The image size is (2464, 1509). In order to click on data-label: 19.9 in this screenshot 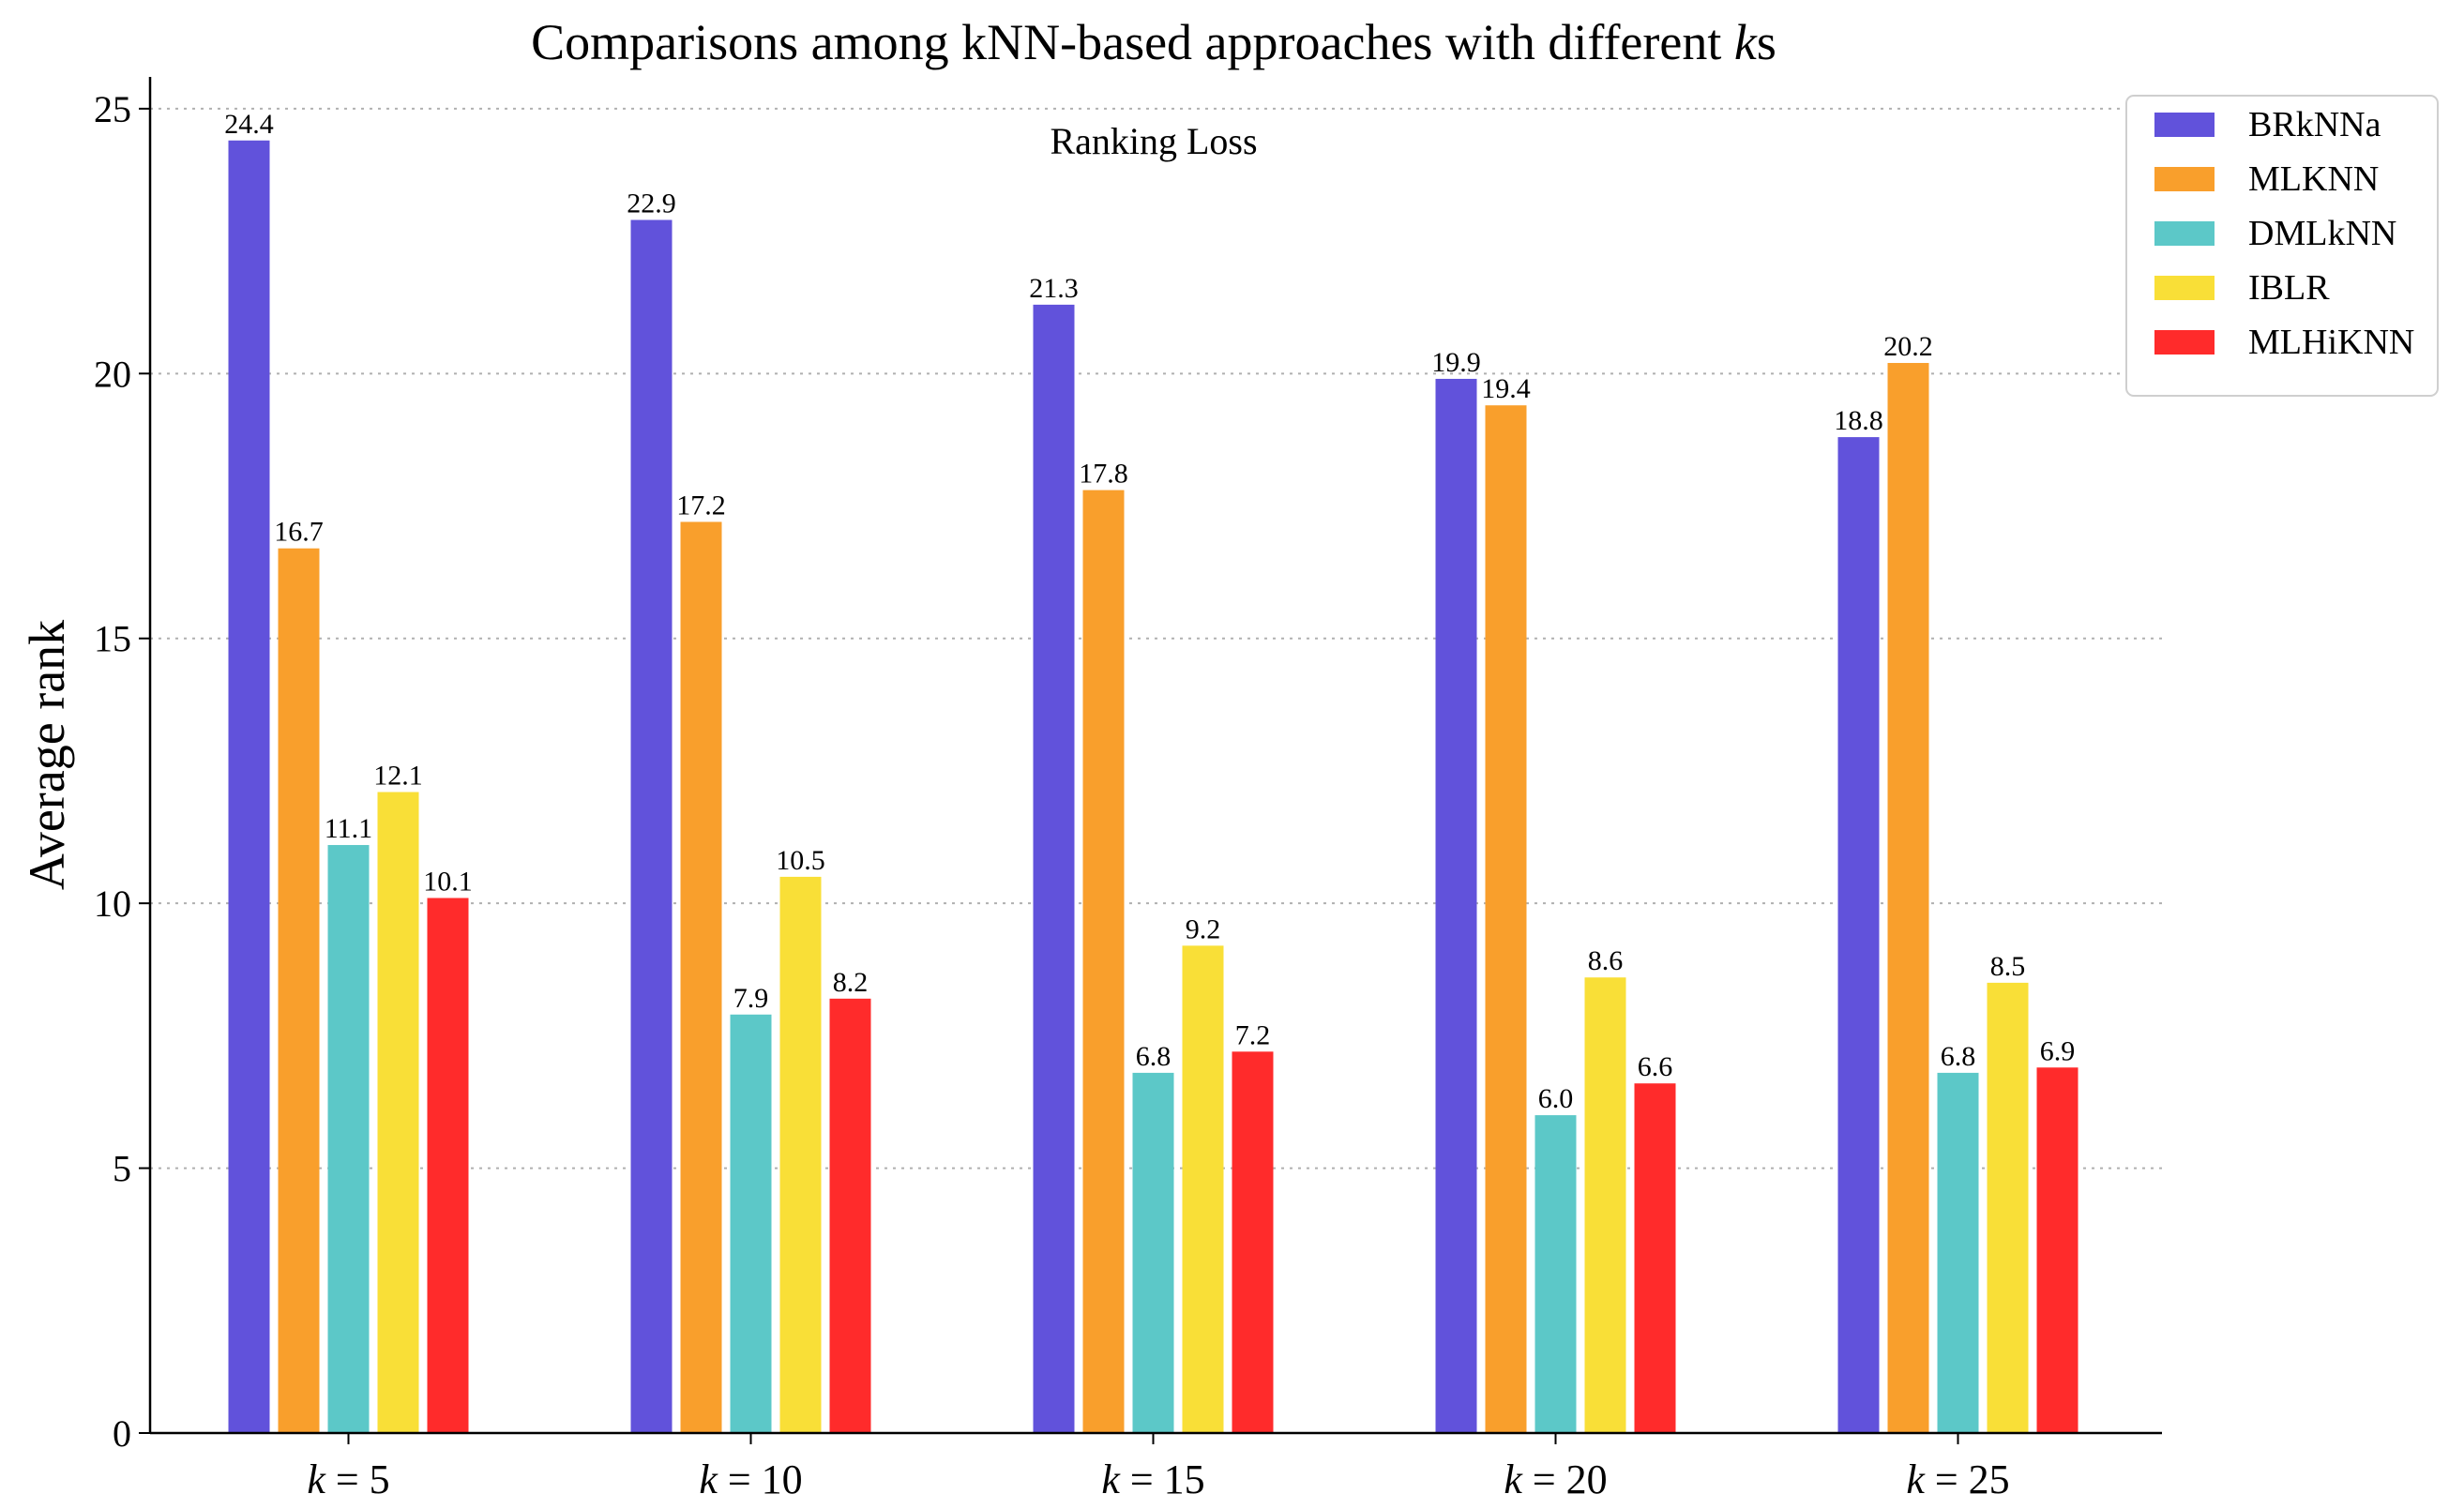, I will do `click(1456, 362)`.